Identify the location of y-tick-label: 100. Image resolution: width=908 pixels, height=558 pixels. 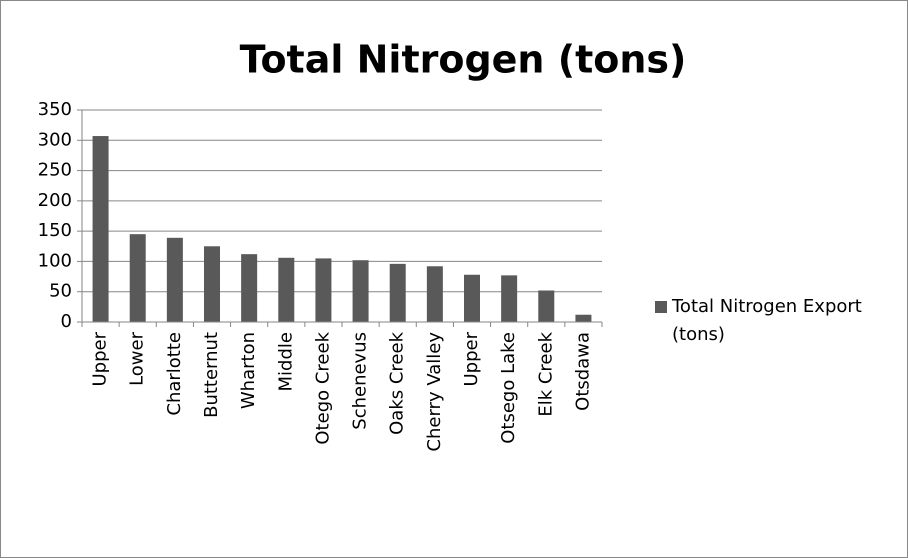
(55, 260).